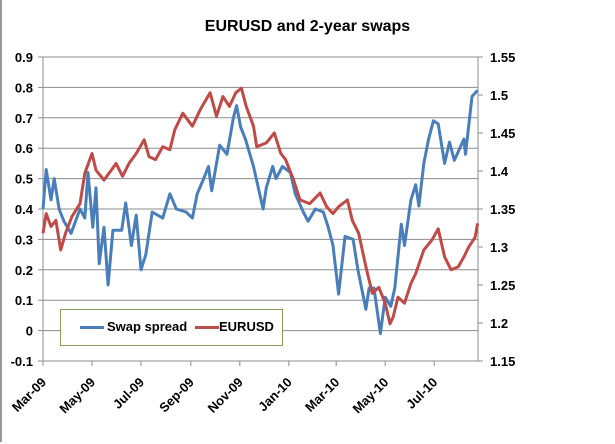 This screenshot has height=444, width=615. What do you see at coordinates (24, 57) in the screenshot?
I see `y-left-tick-label: 0.9` at bounding box center [24, 57].